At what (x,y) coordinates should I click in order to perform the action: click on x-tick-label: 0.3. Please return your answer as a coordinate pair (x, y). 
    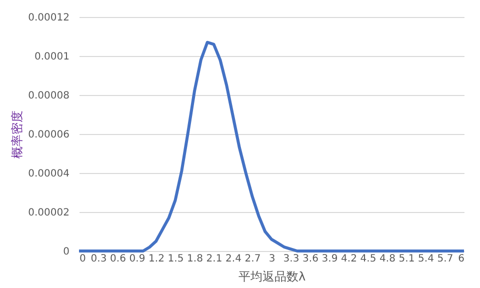
    Looking at the image, I should click on (98, 259).